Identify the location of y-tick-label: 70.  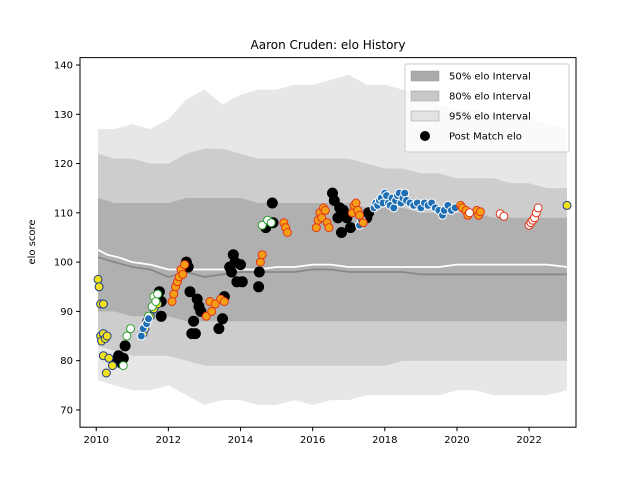
(66, 410).